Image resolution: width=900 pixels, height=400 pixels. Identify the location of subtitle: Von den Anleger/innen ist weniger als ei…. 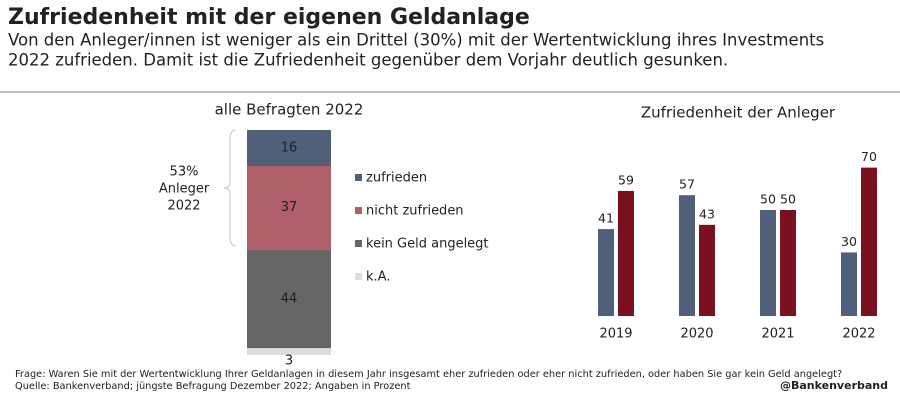
(416, 40).